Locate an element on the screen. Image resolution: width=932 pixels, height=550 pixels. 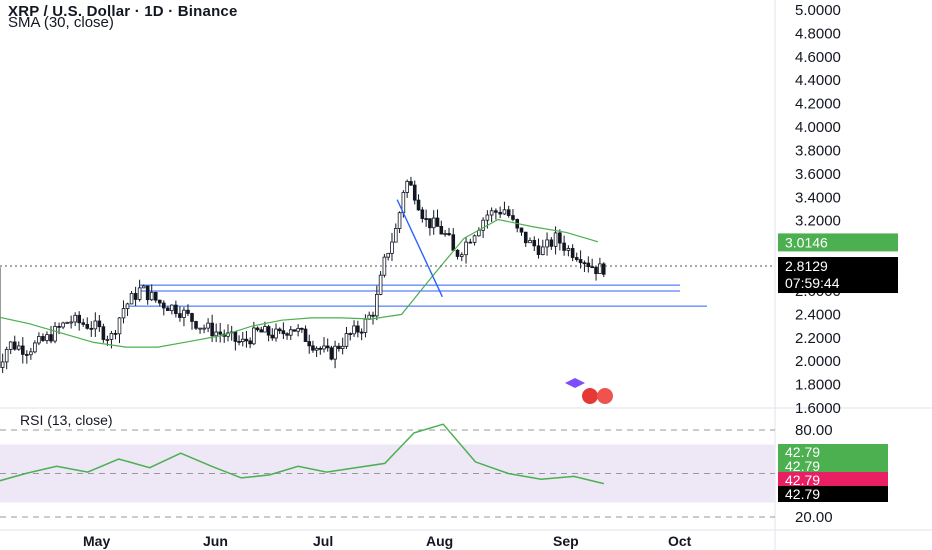
x-tick-label: Aug is located at coordinates (439, 541).